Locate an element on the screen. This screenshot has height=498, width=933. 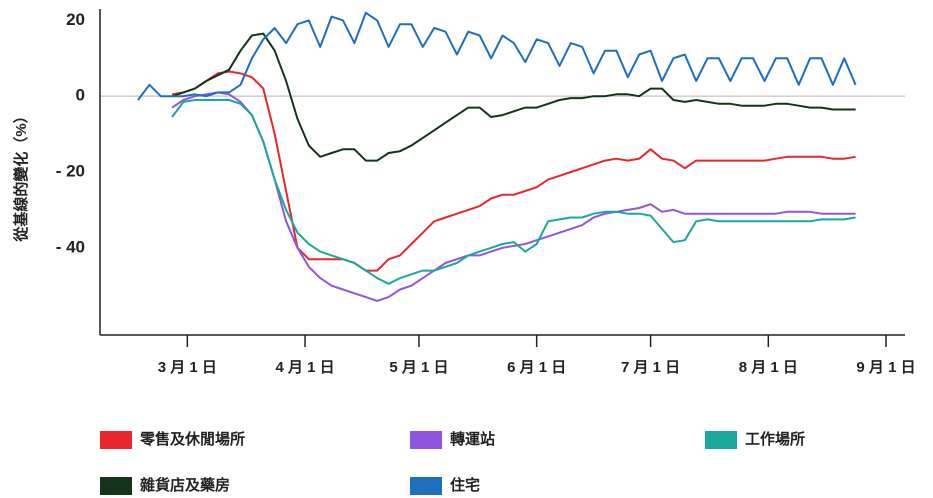
y-tick-label: 20 is located at coordinates (75, 19).